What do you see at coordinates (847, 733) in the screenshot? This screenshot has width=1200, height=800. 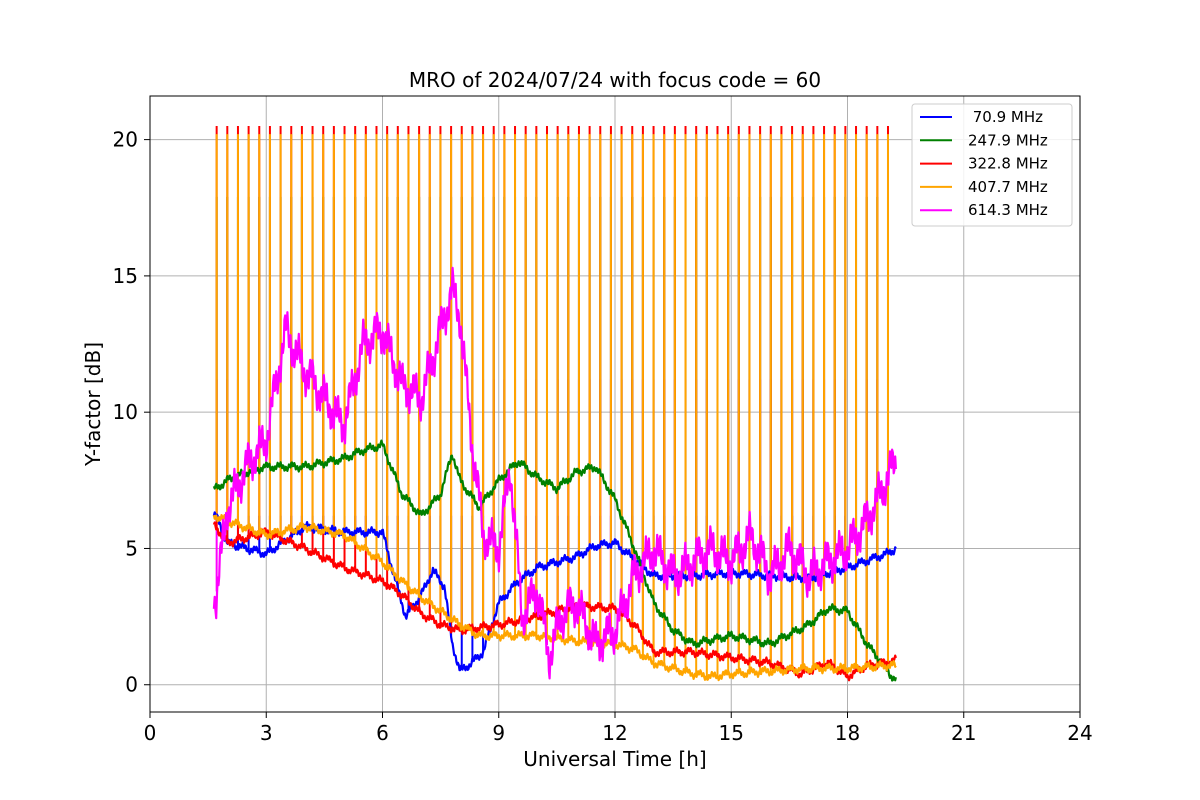 I see `x-tick-label: 18` at bounding box center [847, 733].